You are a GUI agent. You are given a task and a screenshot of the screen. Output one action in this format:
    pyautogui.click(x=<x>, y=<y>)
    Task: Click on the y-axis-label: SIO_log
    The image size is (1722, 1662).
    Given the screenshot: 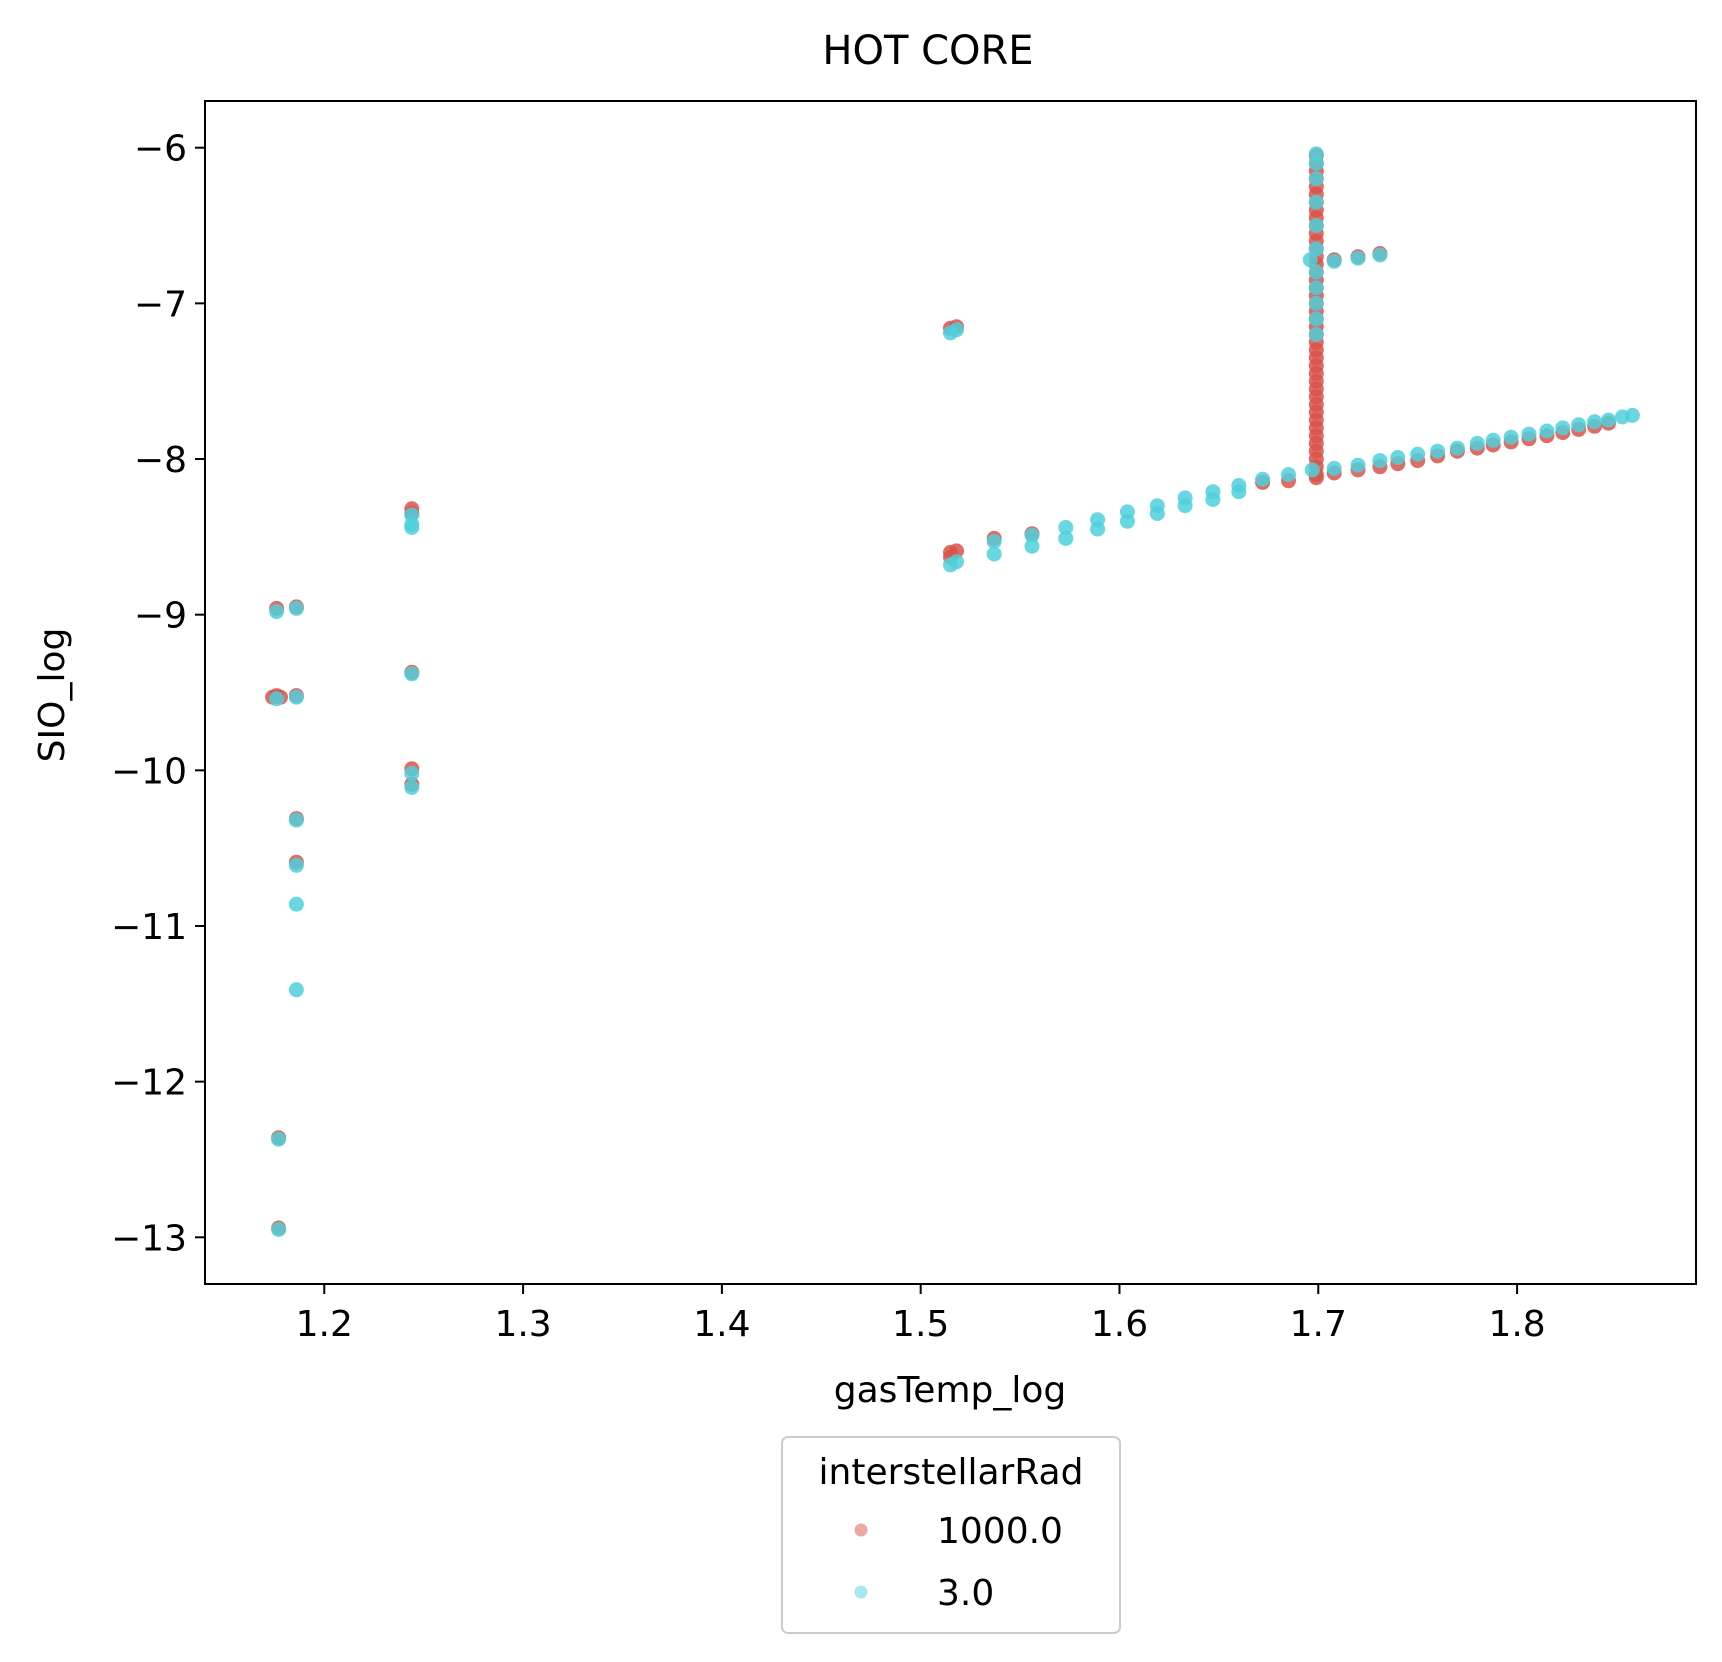 What is the action you would take?
    pyautogui.click(x=52, y=695)
    